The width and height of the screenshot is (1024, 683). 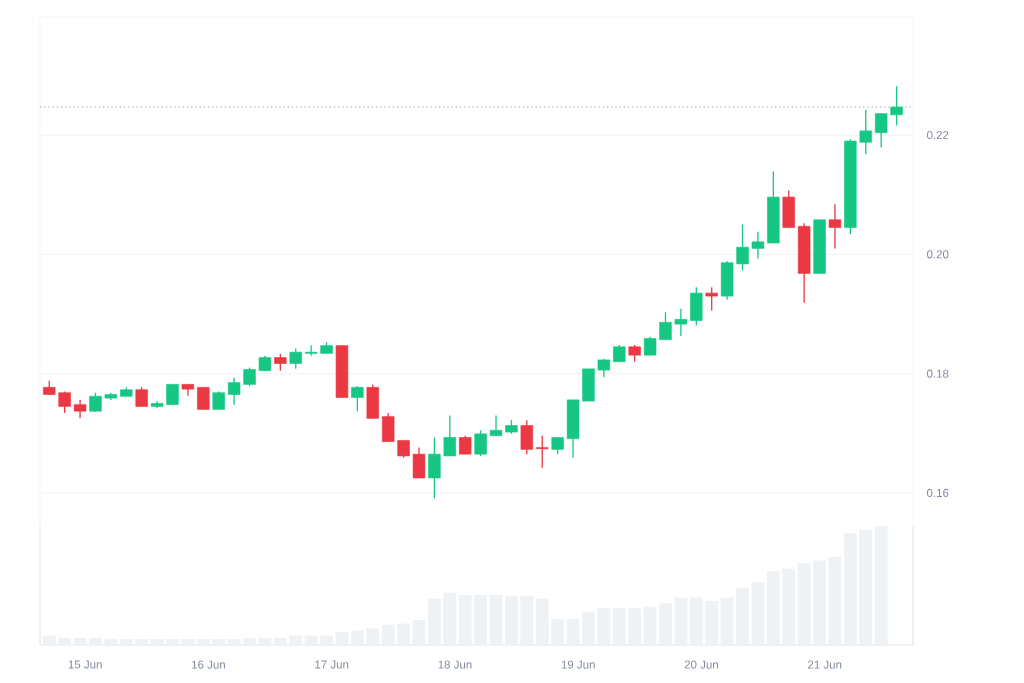 What do you see at coordinates (578, 664) in the screenshot?
I see `x-tick-label: 19 Jun` at bounding box center [578, 664].